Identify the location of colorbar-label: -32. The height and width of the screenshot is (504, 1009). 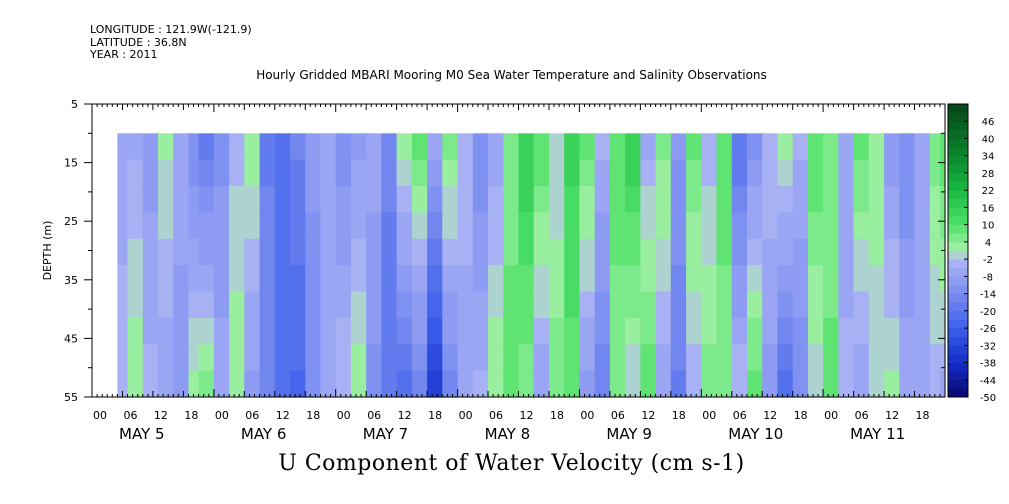
(988, 346).